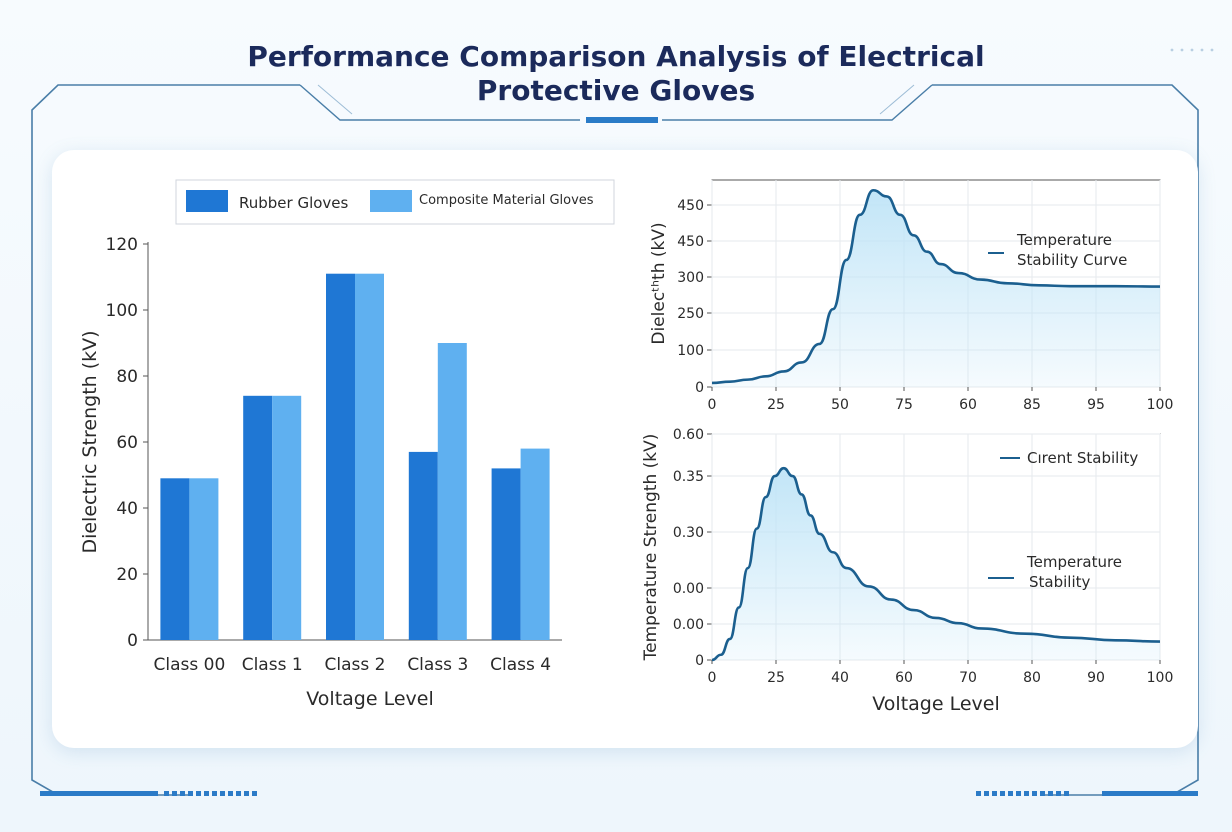  I want to click on legend-swatch-rubber, so click(207, 201).